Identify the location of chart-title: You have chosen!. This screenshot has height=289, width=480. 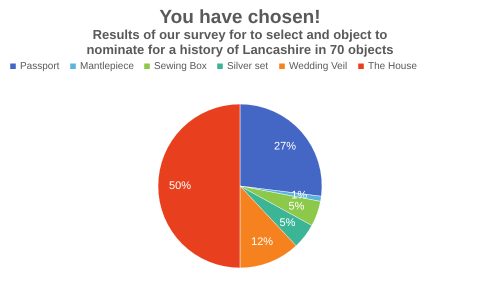
(240, 17).